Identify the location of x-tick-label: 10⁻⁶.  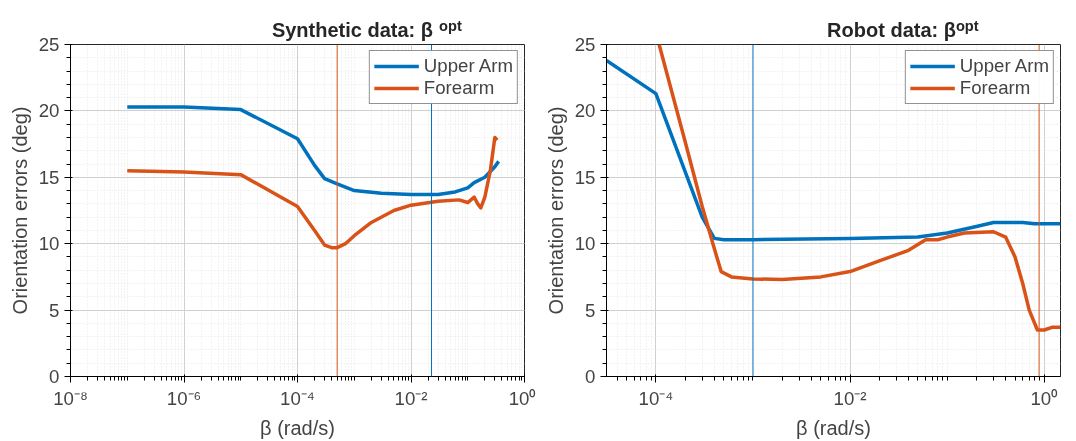
(184, 398).